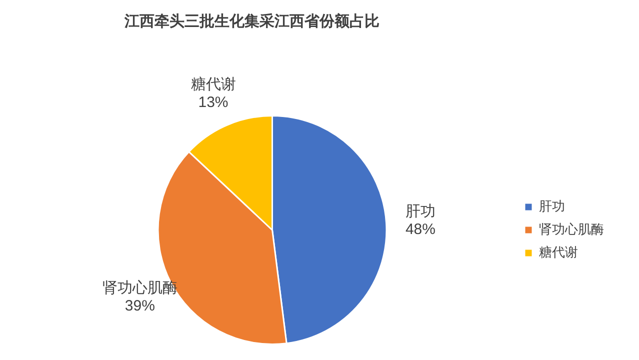 This screenshot has height=360, width=639. I want to click on legend-label: 肝功, so click(552, 206).